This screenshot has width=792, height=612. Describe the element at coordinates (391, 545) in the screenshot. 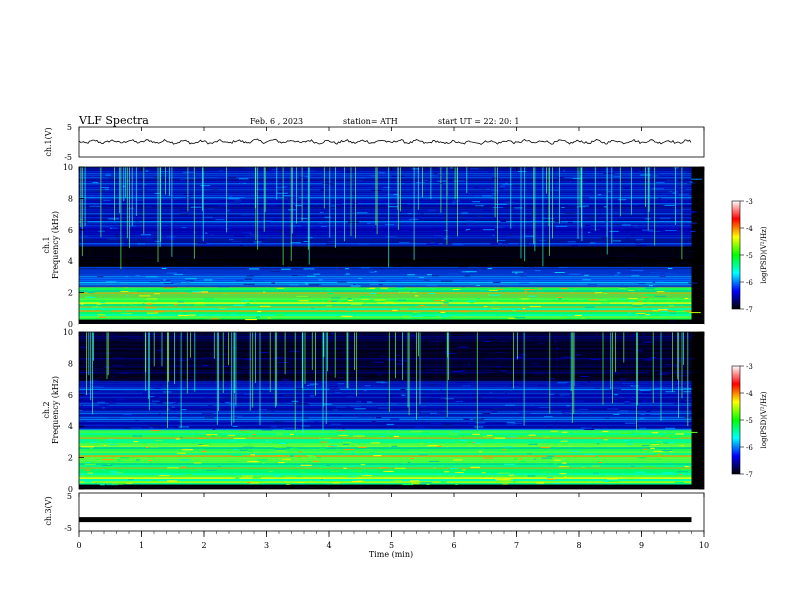

I see `x-tick-label: 5` at that location.